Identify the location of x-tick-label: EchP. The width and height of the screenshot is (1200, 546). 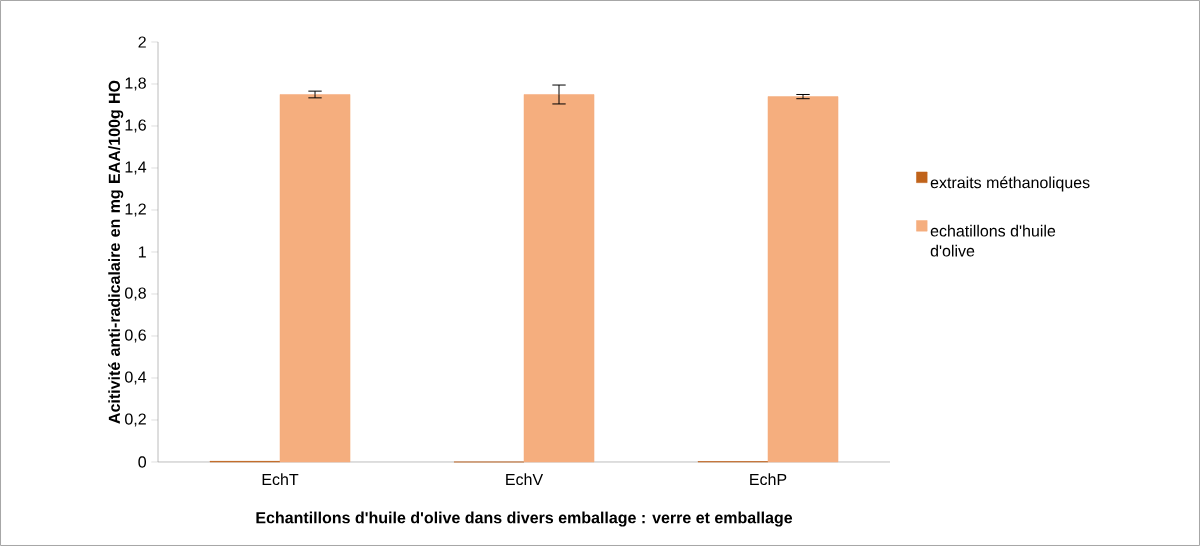
(768, 479).